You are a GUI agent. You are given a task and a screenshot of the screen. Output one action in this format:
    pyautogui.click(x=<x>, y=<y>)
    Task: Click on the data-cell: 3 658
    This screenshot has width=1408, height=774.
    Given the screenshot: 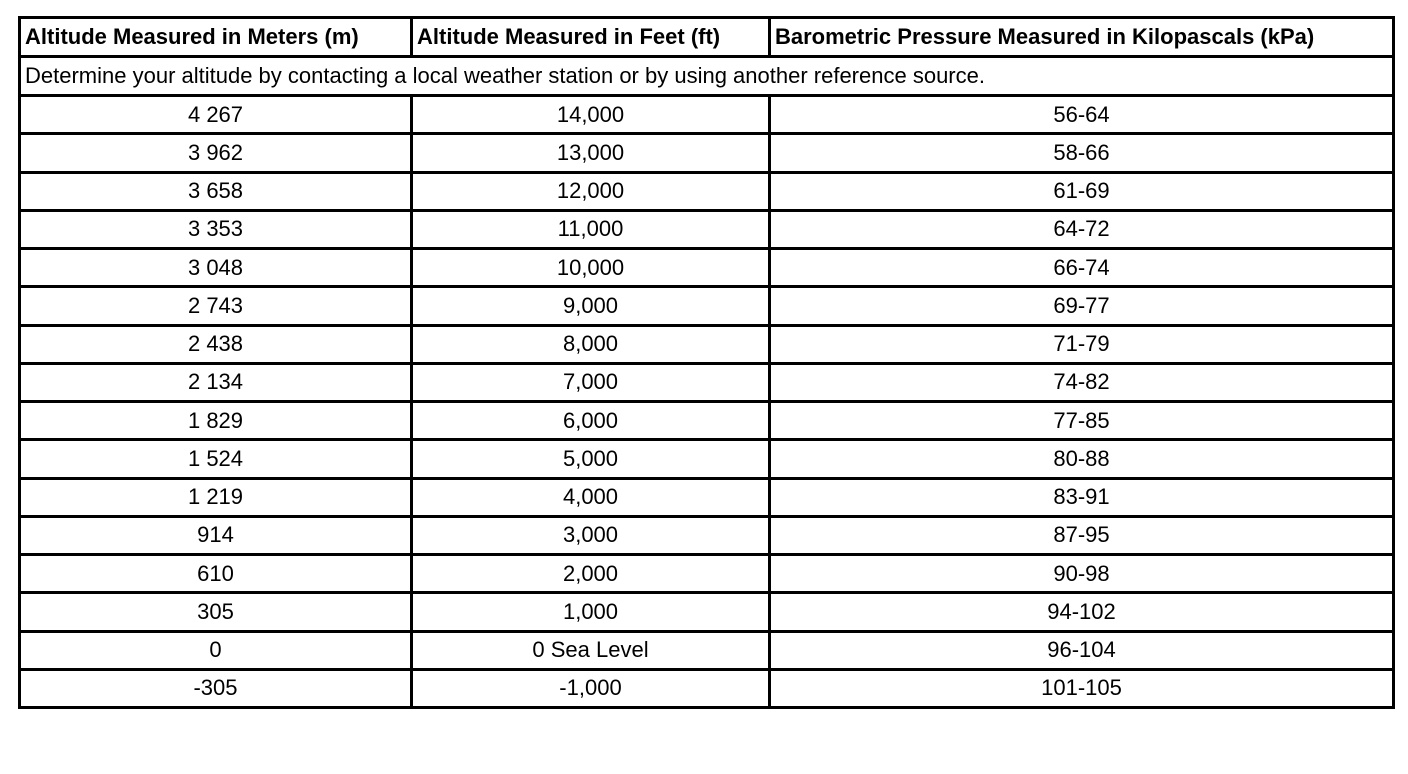 What is the action you would take?
    pyautogui.click(x=215, y=191)
    